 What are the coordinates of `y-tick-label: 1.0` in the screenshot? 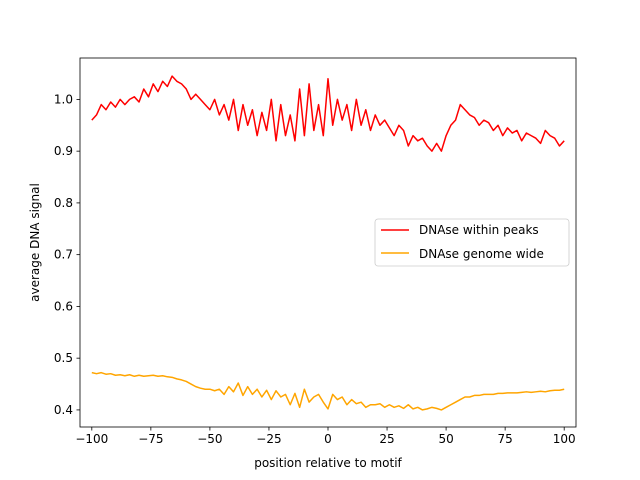 It's located at (63, 99).